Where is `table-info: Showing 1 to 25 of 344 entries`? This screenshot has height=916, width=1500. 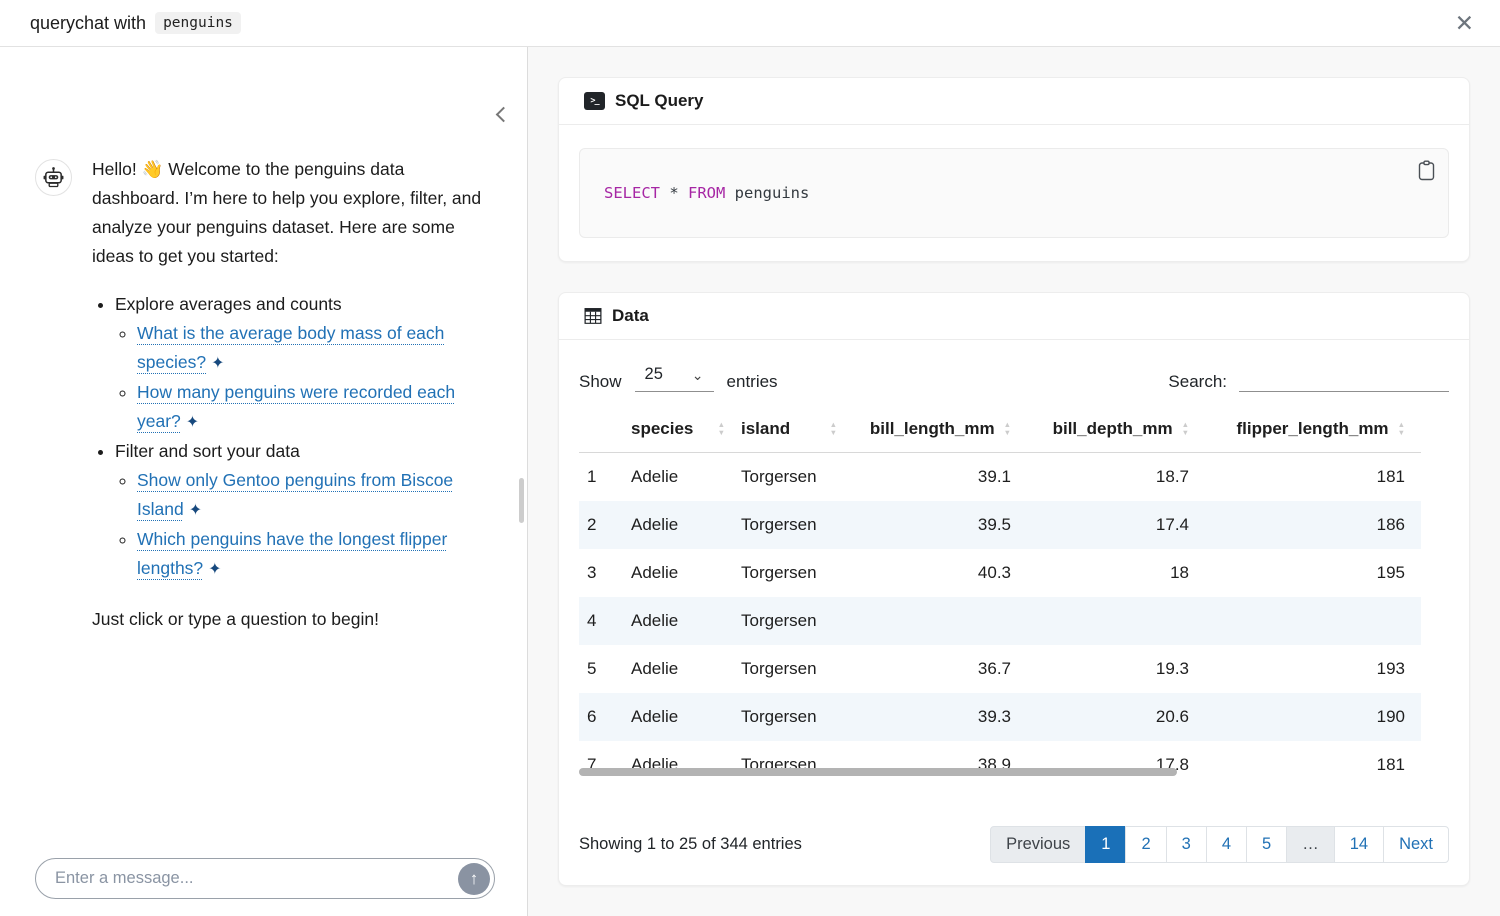 table-info: Showing 1 to 25 of 344 entries is located at coordinates (690, 844).